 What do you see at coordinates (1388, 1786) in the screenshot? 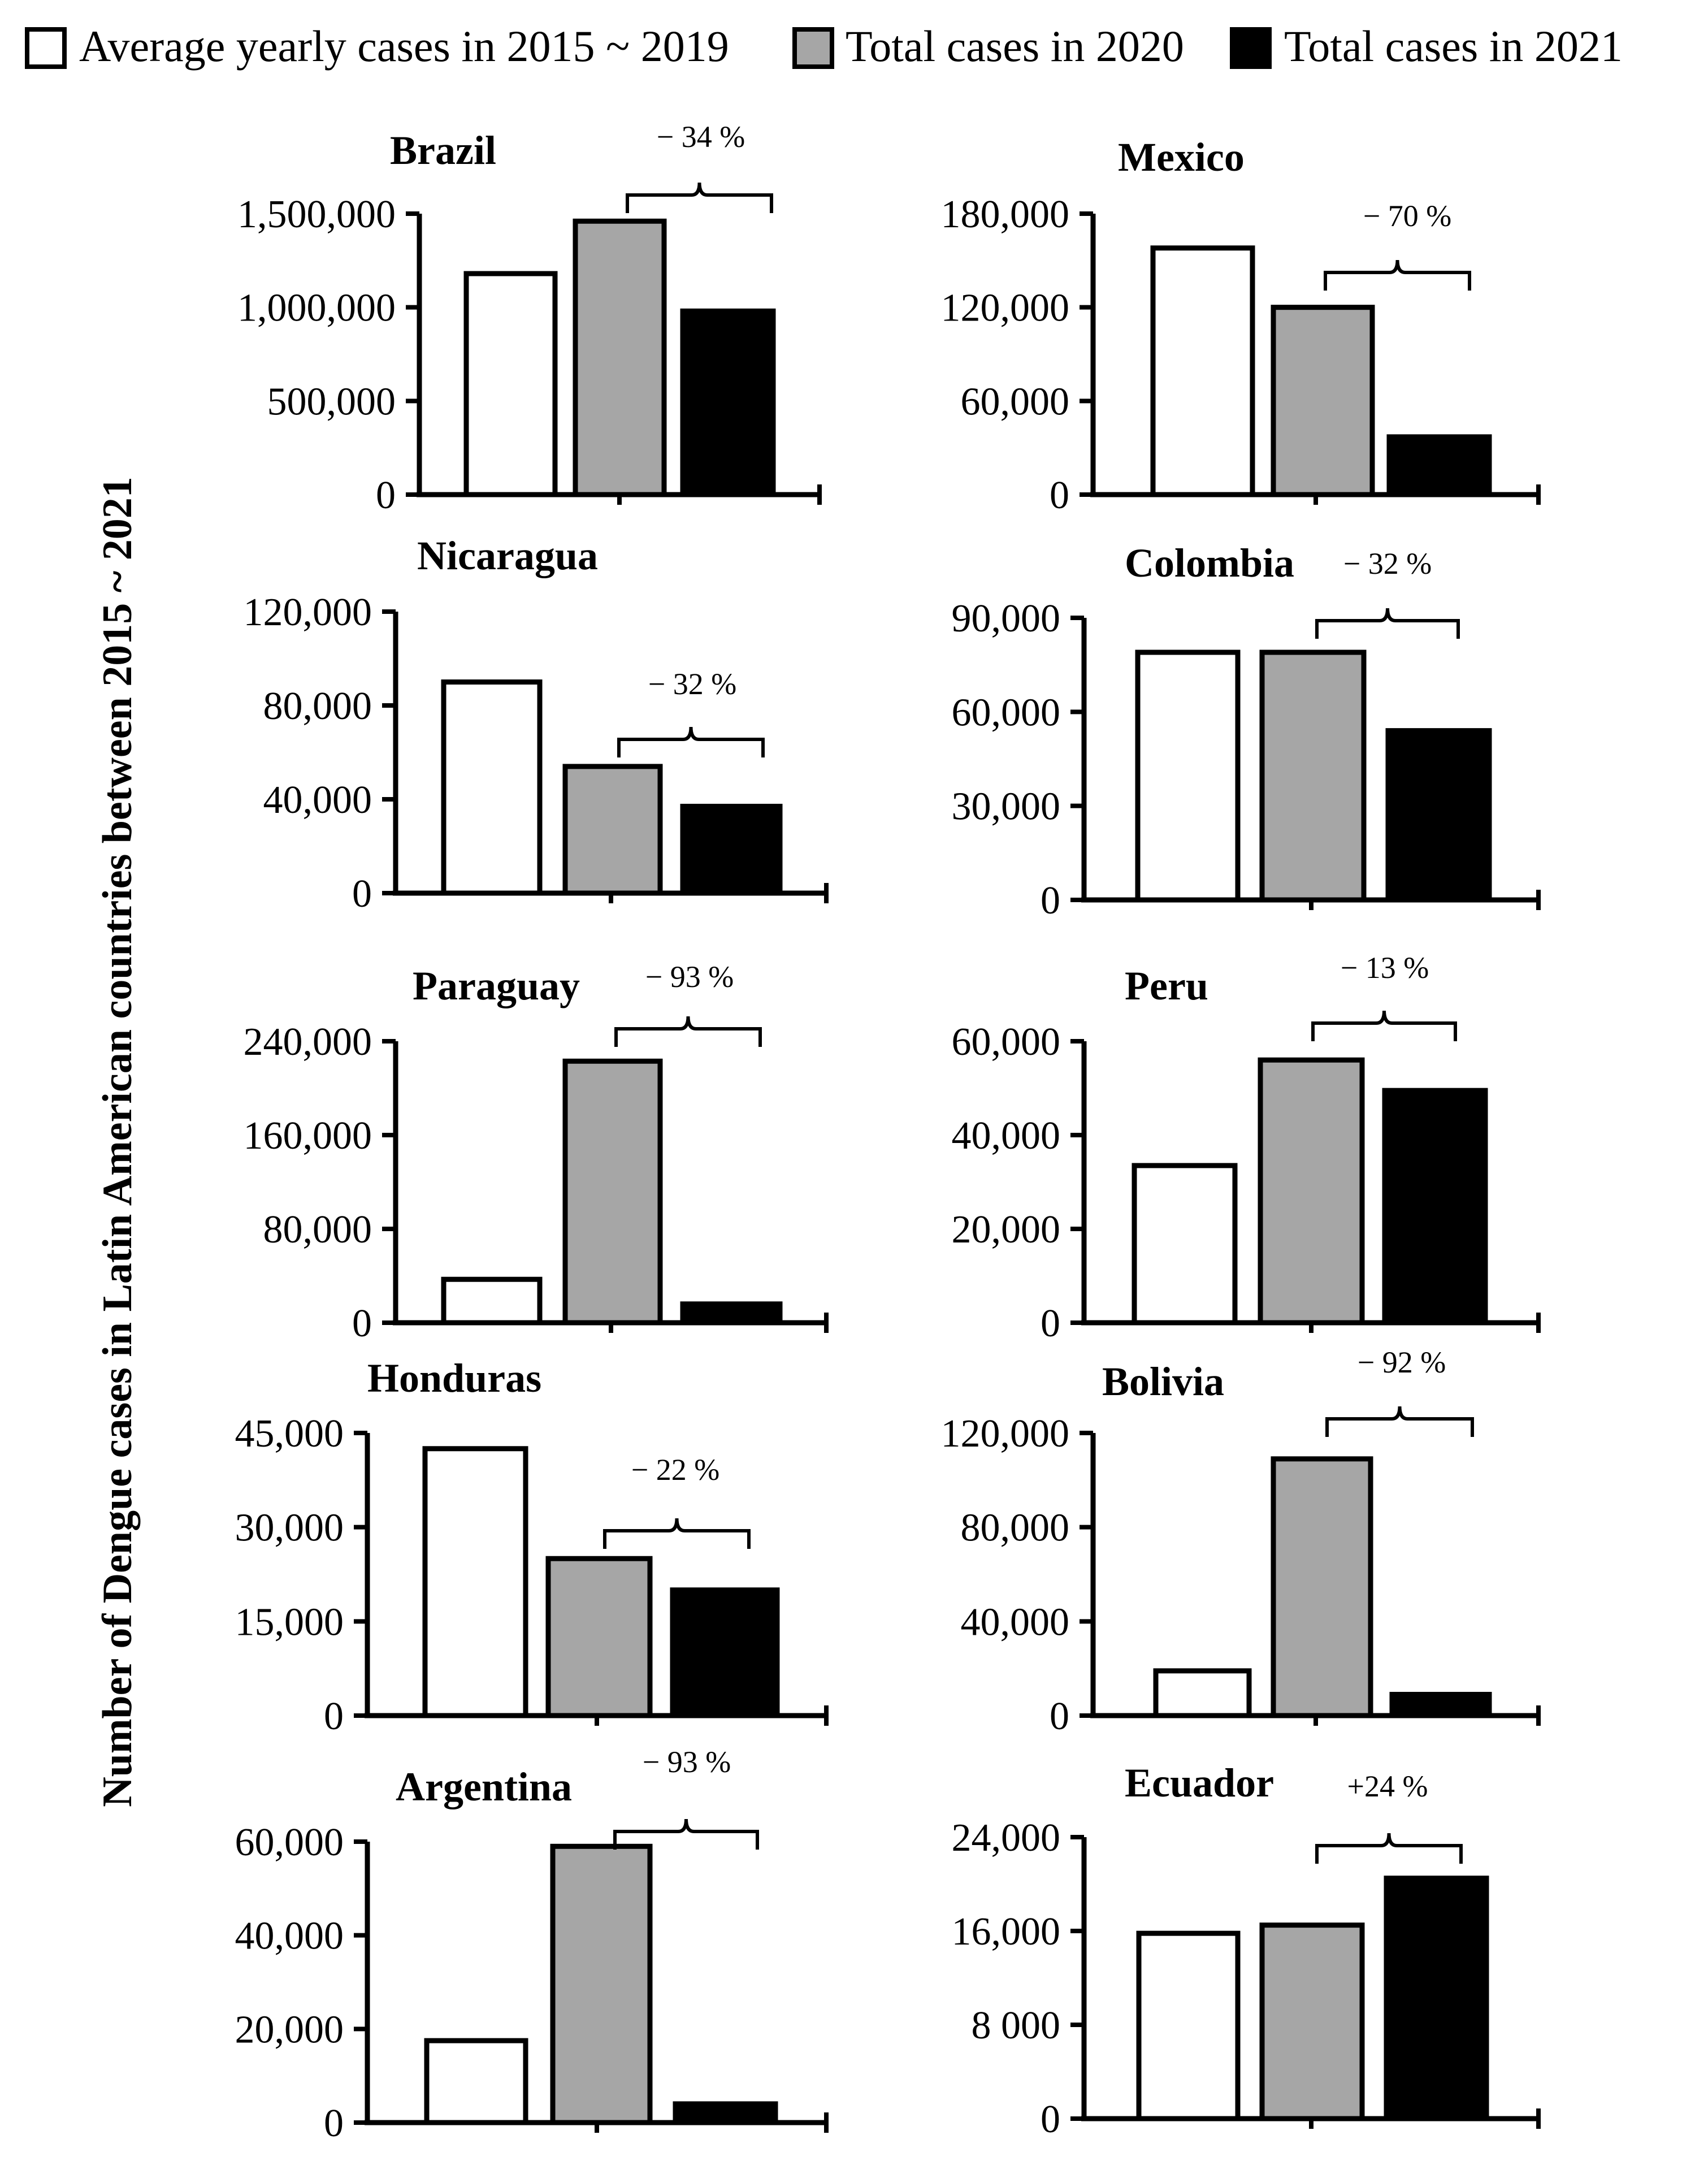
I see `change-annotation: +24 %` at bounding box center [1388, 1786].